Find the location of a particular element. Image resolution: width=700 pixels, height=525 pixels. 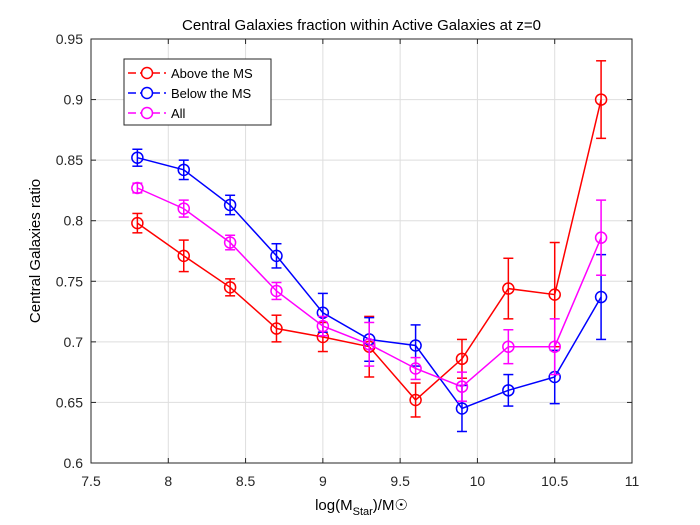

x-tick-label: 8 is located at coordinates (168, 481).